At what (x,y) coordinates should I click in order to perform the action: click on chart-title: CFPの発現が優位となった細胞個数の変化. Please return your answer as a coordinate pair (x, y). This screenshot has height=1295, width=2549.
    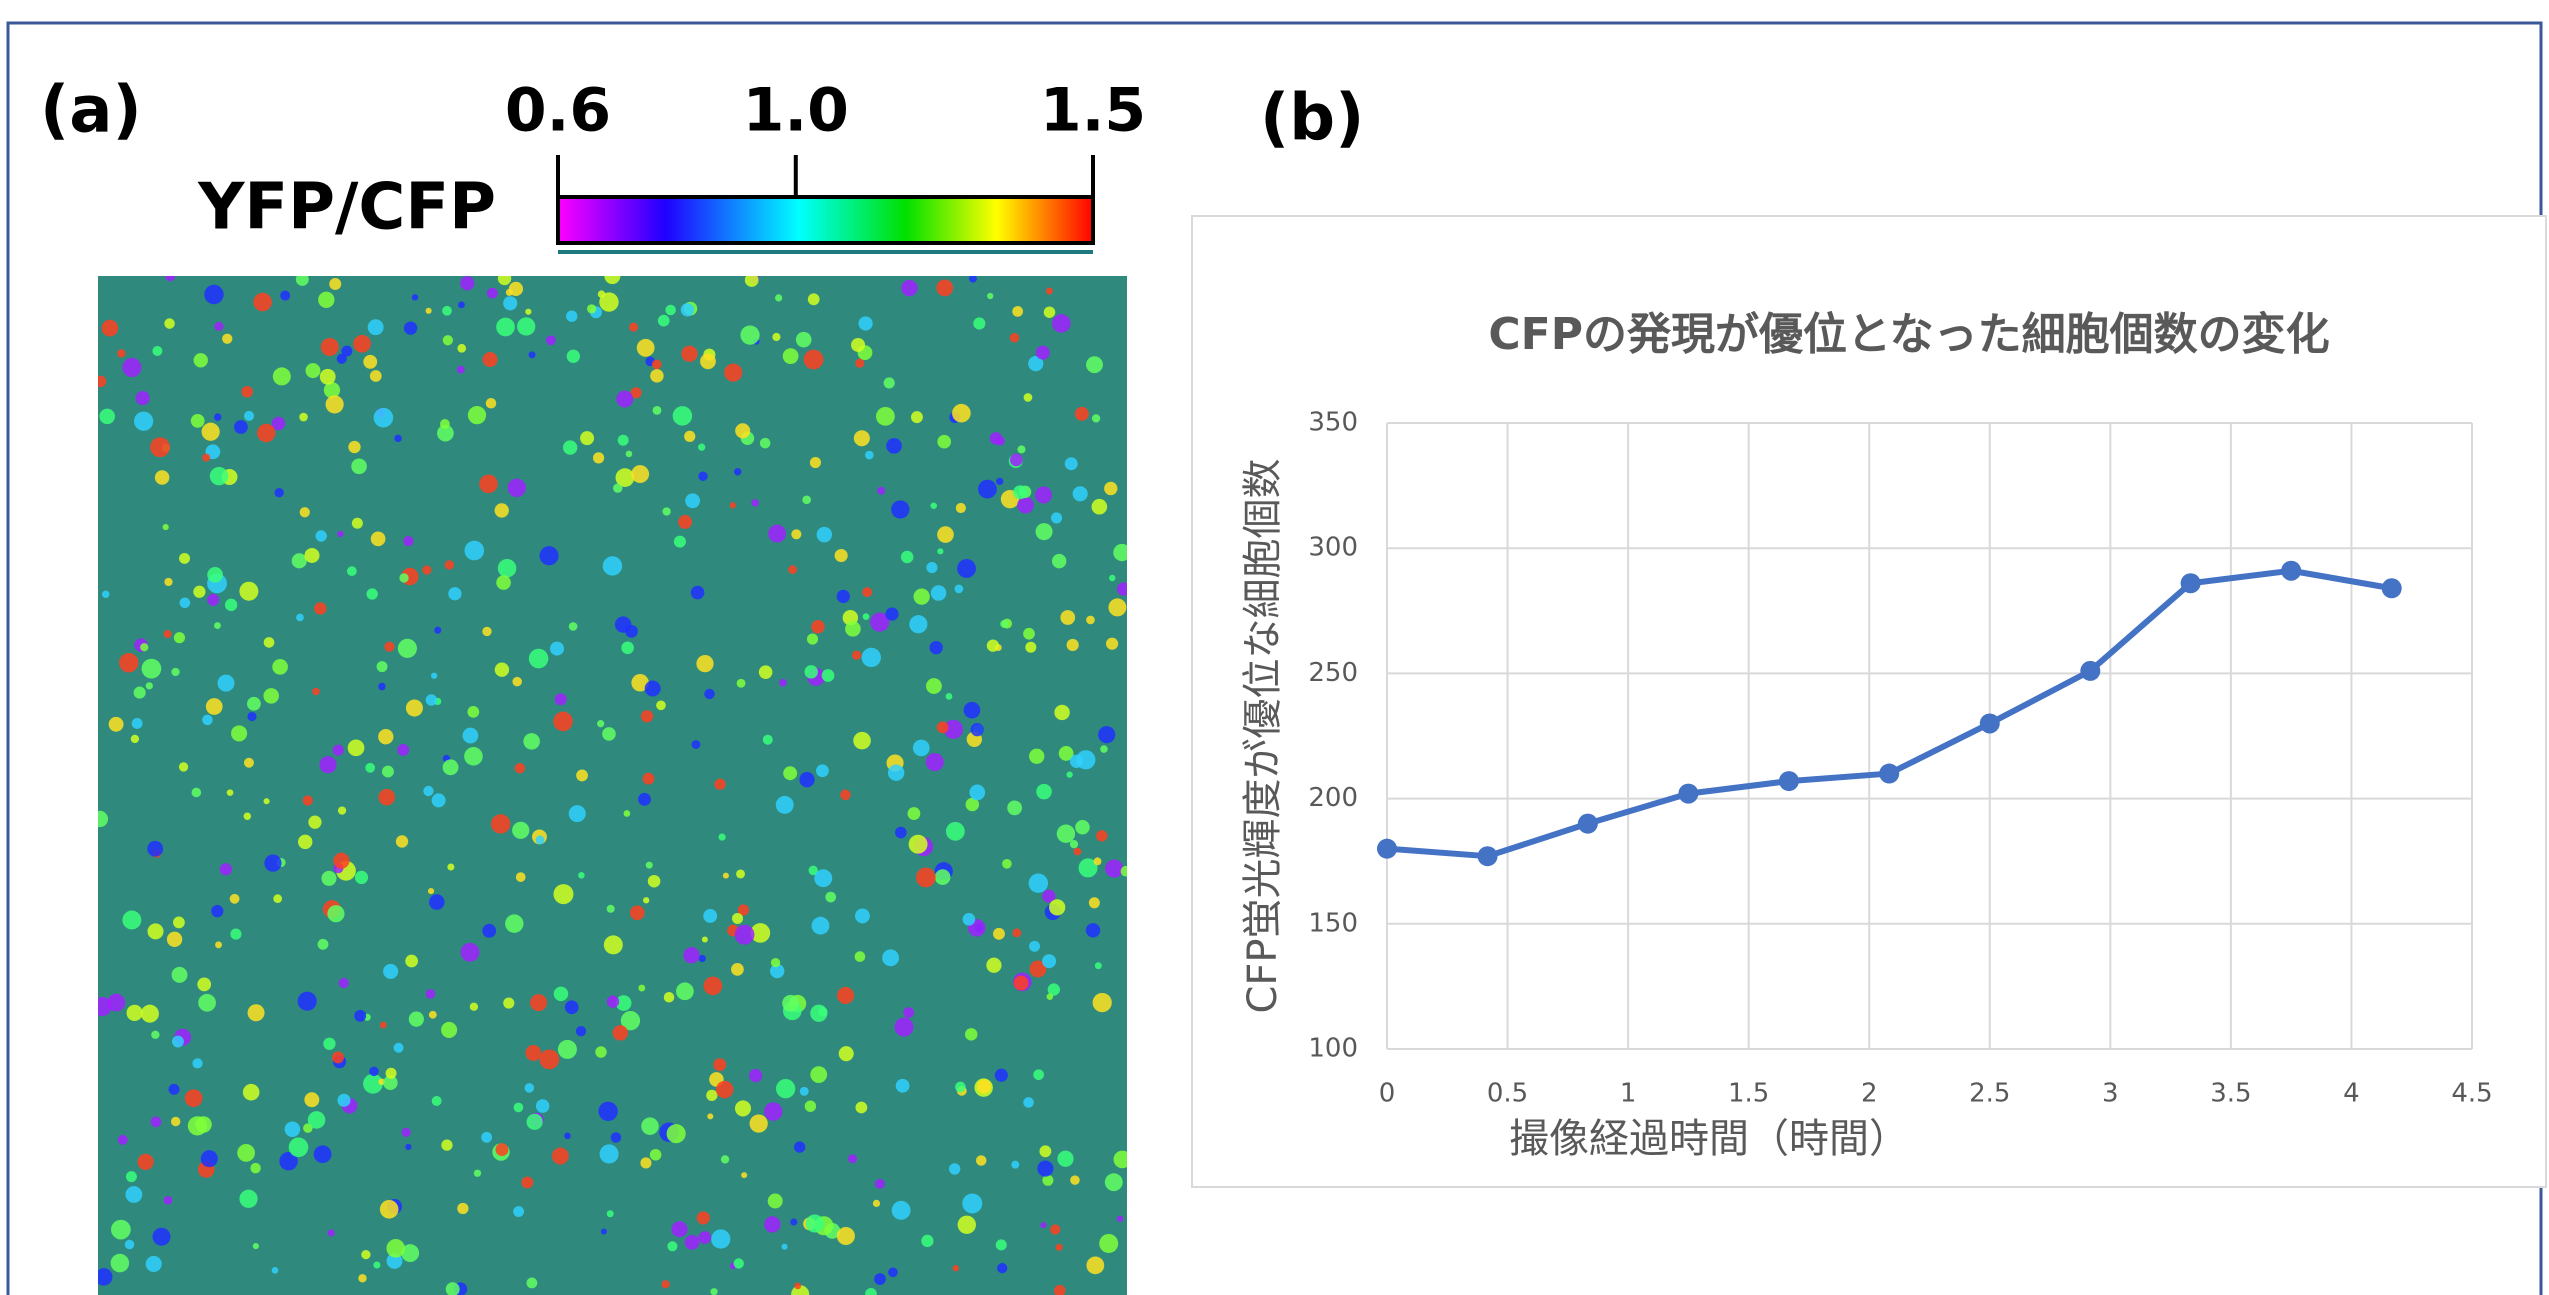
    Looking at the image, I should click on (1908, 334).